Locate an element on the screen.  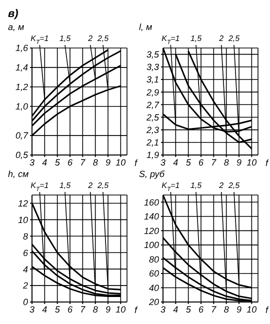
y-tick-label: 1,2 is located at coordinates (21, 87).